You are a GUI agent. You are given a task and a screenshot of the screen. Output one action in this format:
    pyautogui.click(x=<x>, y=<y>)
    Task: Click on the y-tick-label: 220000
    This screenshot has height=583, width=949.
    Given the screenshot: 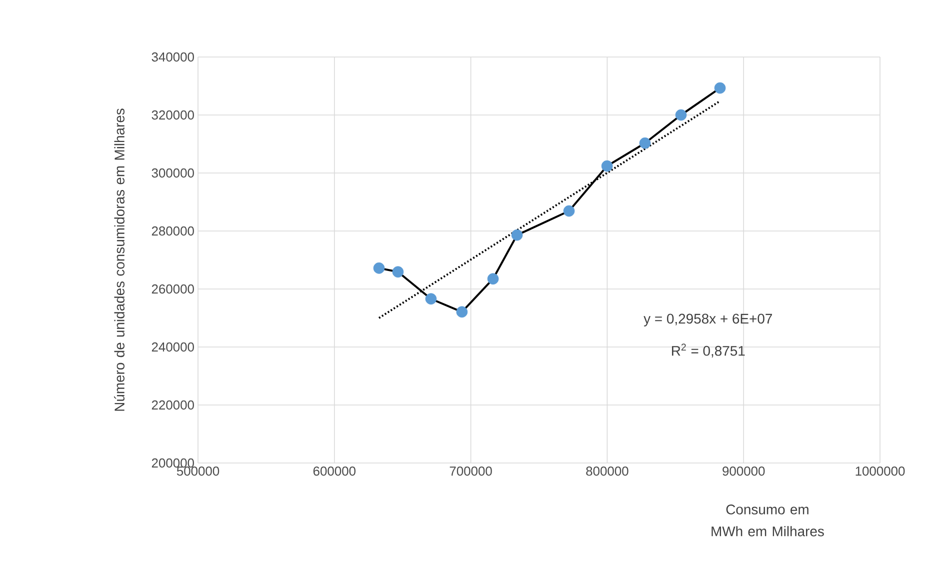 What is the action you would take?
    pyautogui.click(x=173, y=405)
    